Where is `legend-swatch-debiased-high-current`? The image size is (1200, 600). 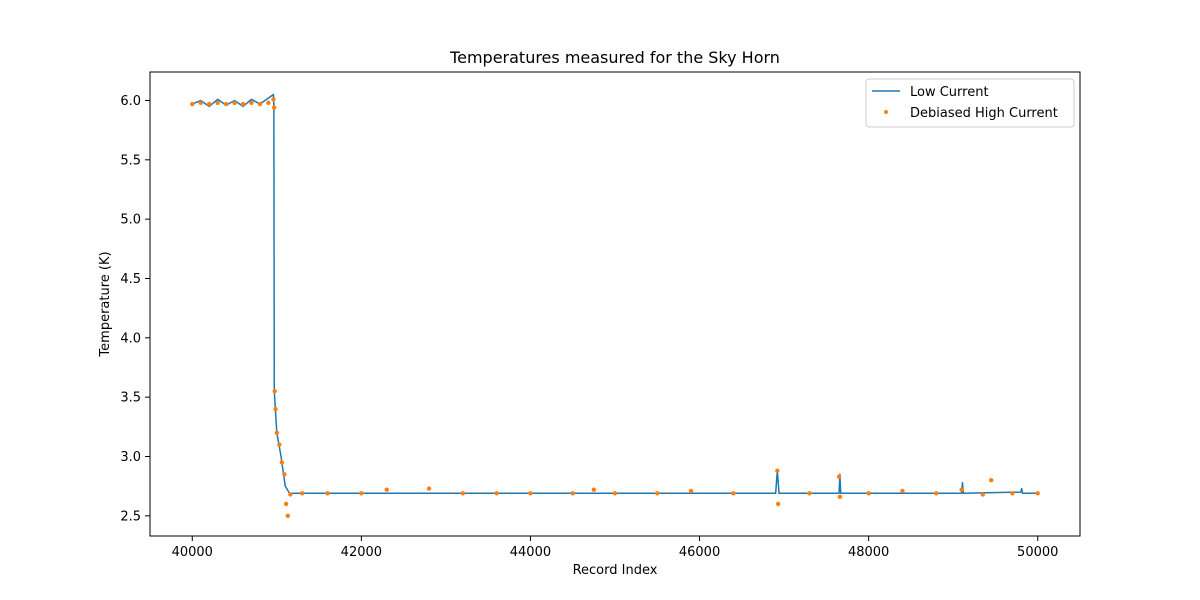
legend-swatch-debiased-high-current is located at coordinates (886, 112).